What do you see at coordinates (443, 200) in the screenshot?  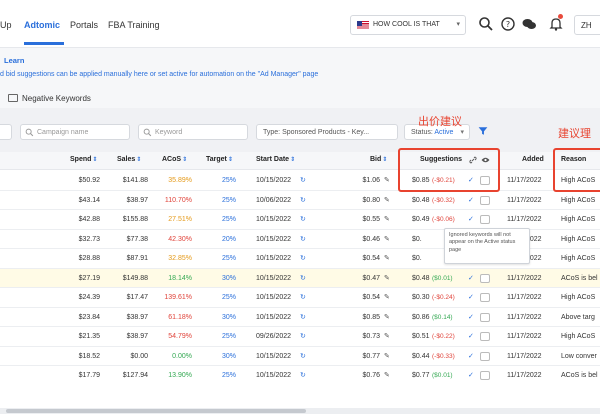 I see `cell-suggestion-diff: (-$0.32)` at bounding box center [443, 200].